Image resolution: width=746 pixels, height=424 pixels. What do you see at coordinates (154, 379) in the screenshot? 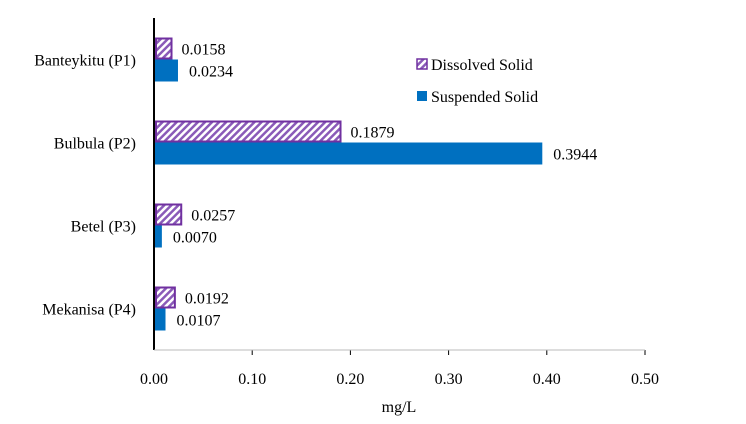
I see `x-tick-label: 0.00` at bounding box center [154, 379].